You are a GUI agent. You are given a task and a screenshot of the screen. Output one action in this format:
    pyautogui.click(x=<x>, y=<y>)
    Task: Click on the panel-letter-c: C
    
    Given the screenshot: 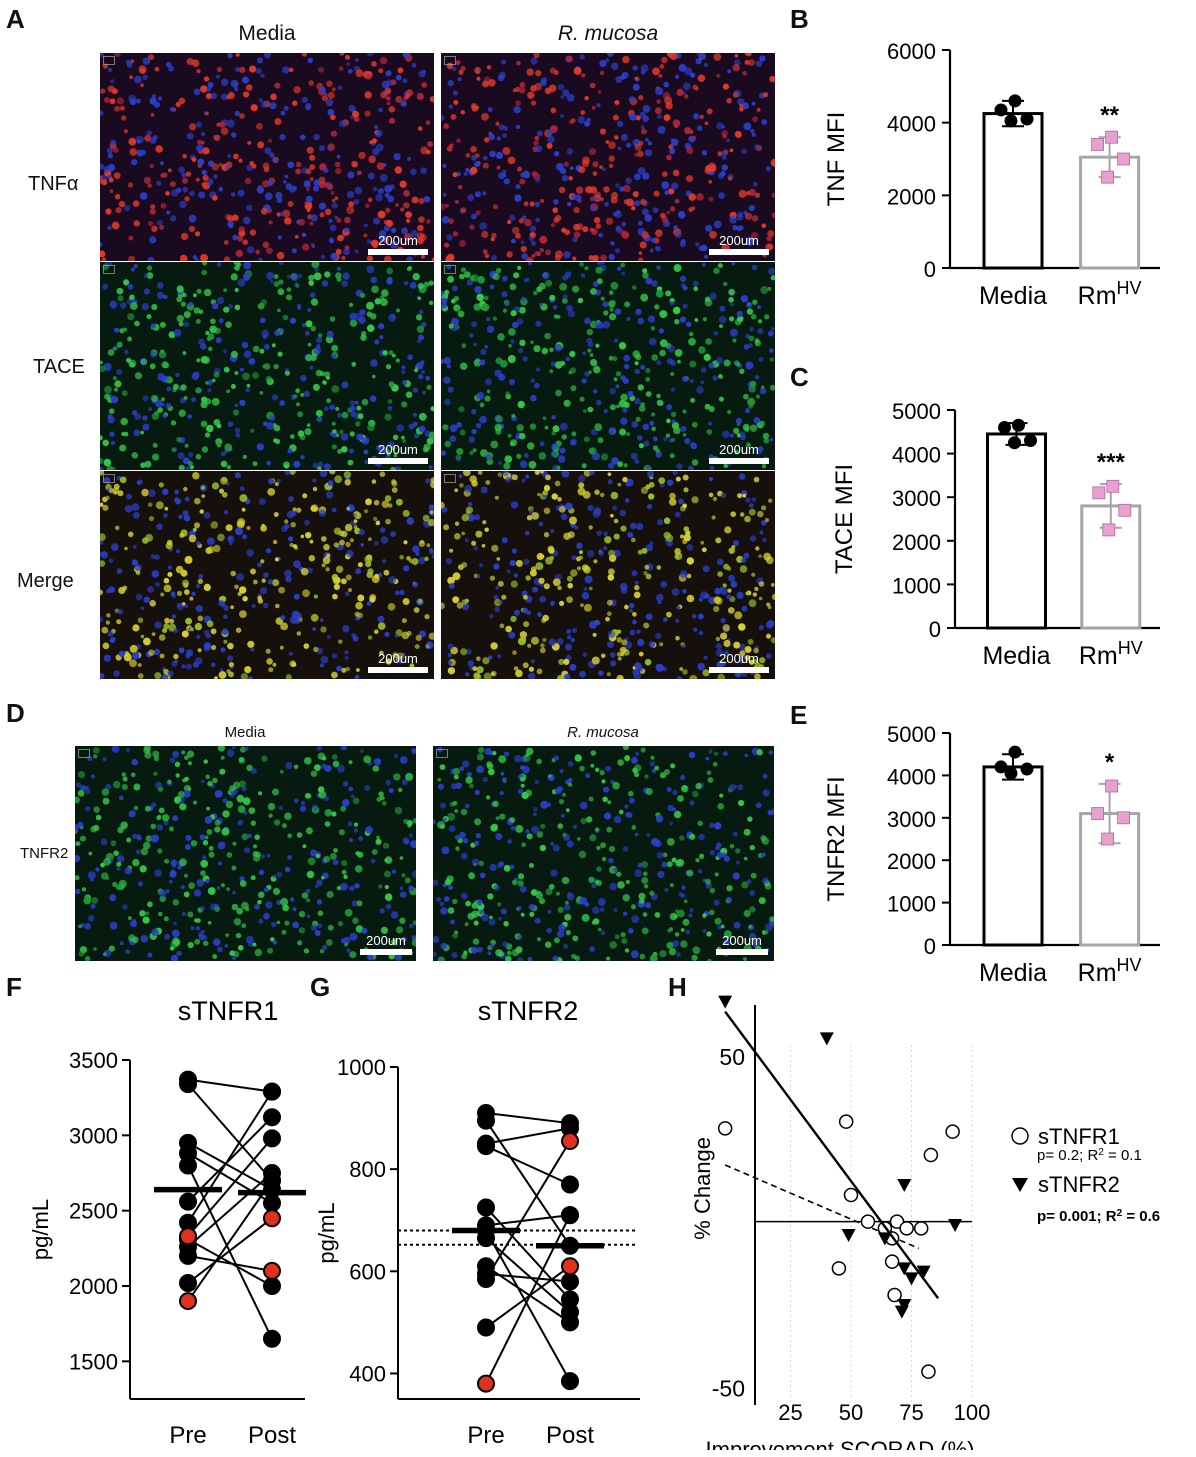 What is the action you would take?
    pyautogui.click(x=799, y=377)
    